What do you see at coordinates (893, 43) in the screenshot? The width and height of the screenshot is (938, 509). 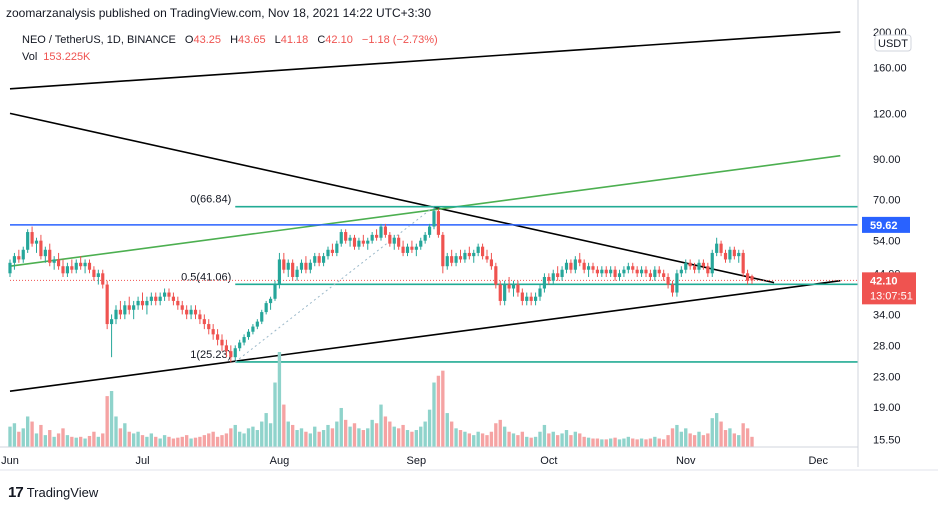 I see `currency-badge` at bounding box center [893, 43].